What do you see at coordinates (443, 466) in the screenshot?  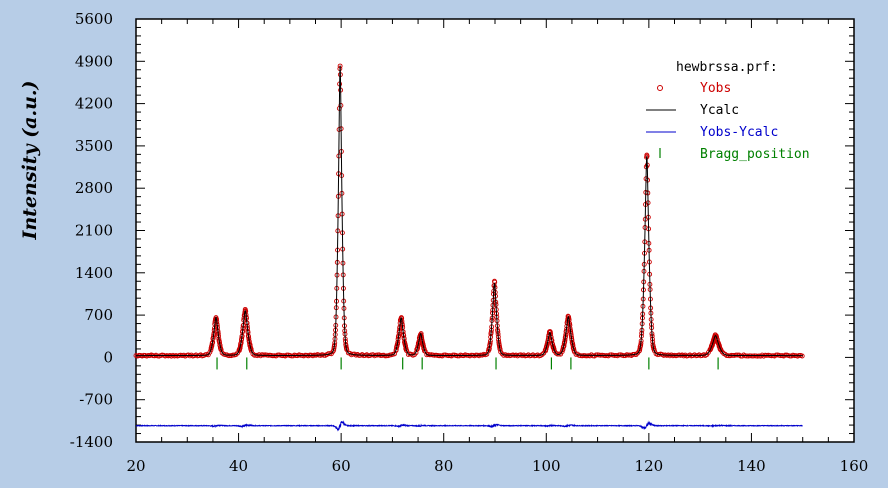 I see `x-tick-label: 80` at bounding box center [443, 466].